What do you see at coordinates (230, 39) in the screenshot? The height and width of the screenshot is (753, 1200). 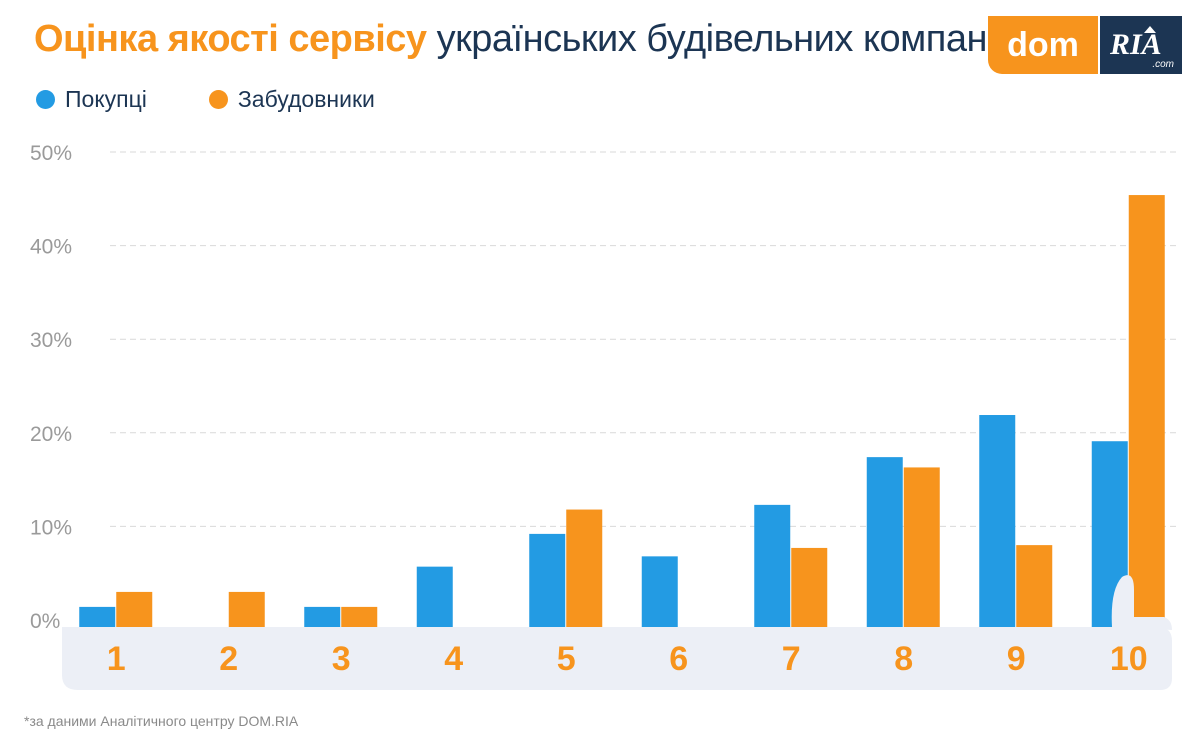 I see `title-accent: Оцінка якості сервісу` at bounding box center [230, 39].